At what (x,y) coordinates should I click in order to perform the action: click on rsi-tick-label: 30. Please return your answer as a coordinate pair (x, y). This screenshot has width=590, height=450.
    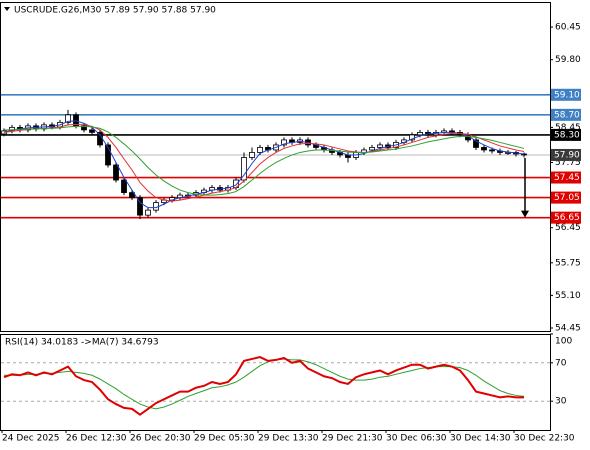
    Looking at the image, I should click on (561, 402).